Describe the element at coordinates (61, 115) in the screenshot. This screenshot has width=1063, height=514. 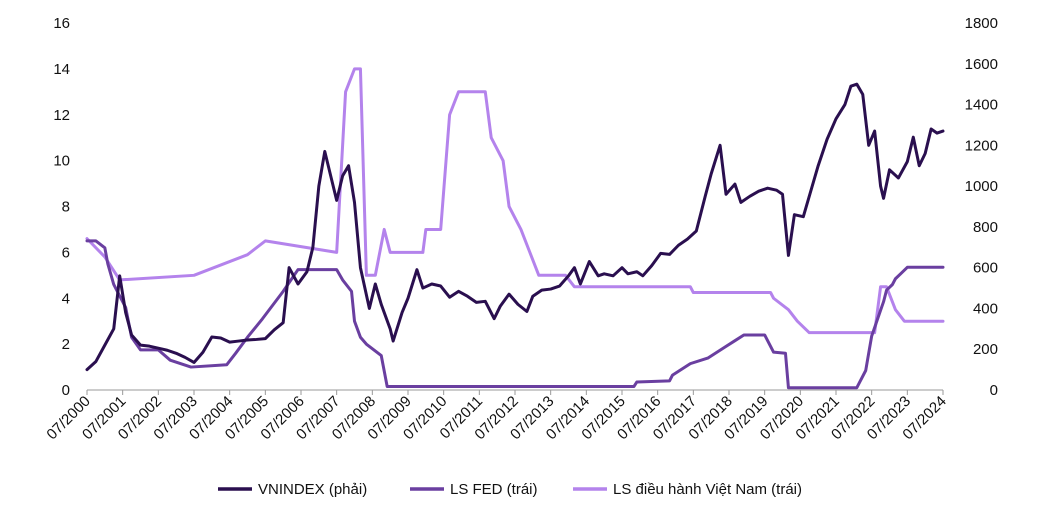
I see `y-left-tick-label: 12` at that location.